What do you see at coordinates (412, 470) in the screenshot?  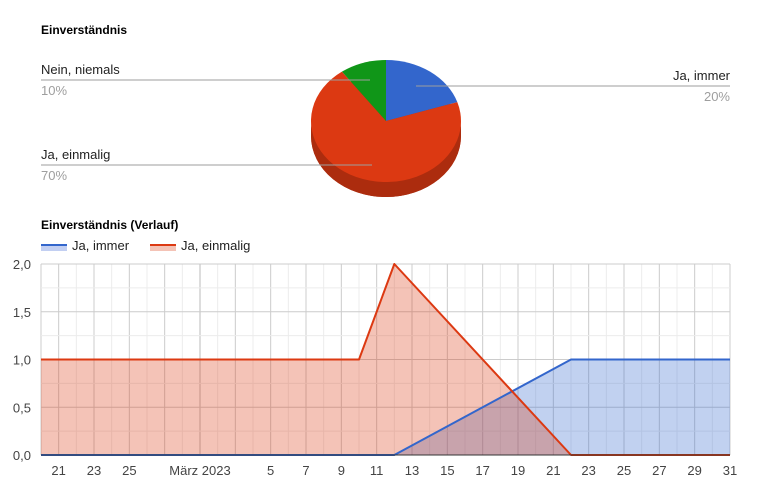 I see `x-tick-label: 13` at bounding box center [412, 470].